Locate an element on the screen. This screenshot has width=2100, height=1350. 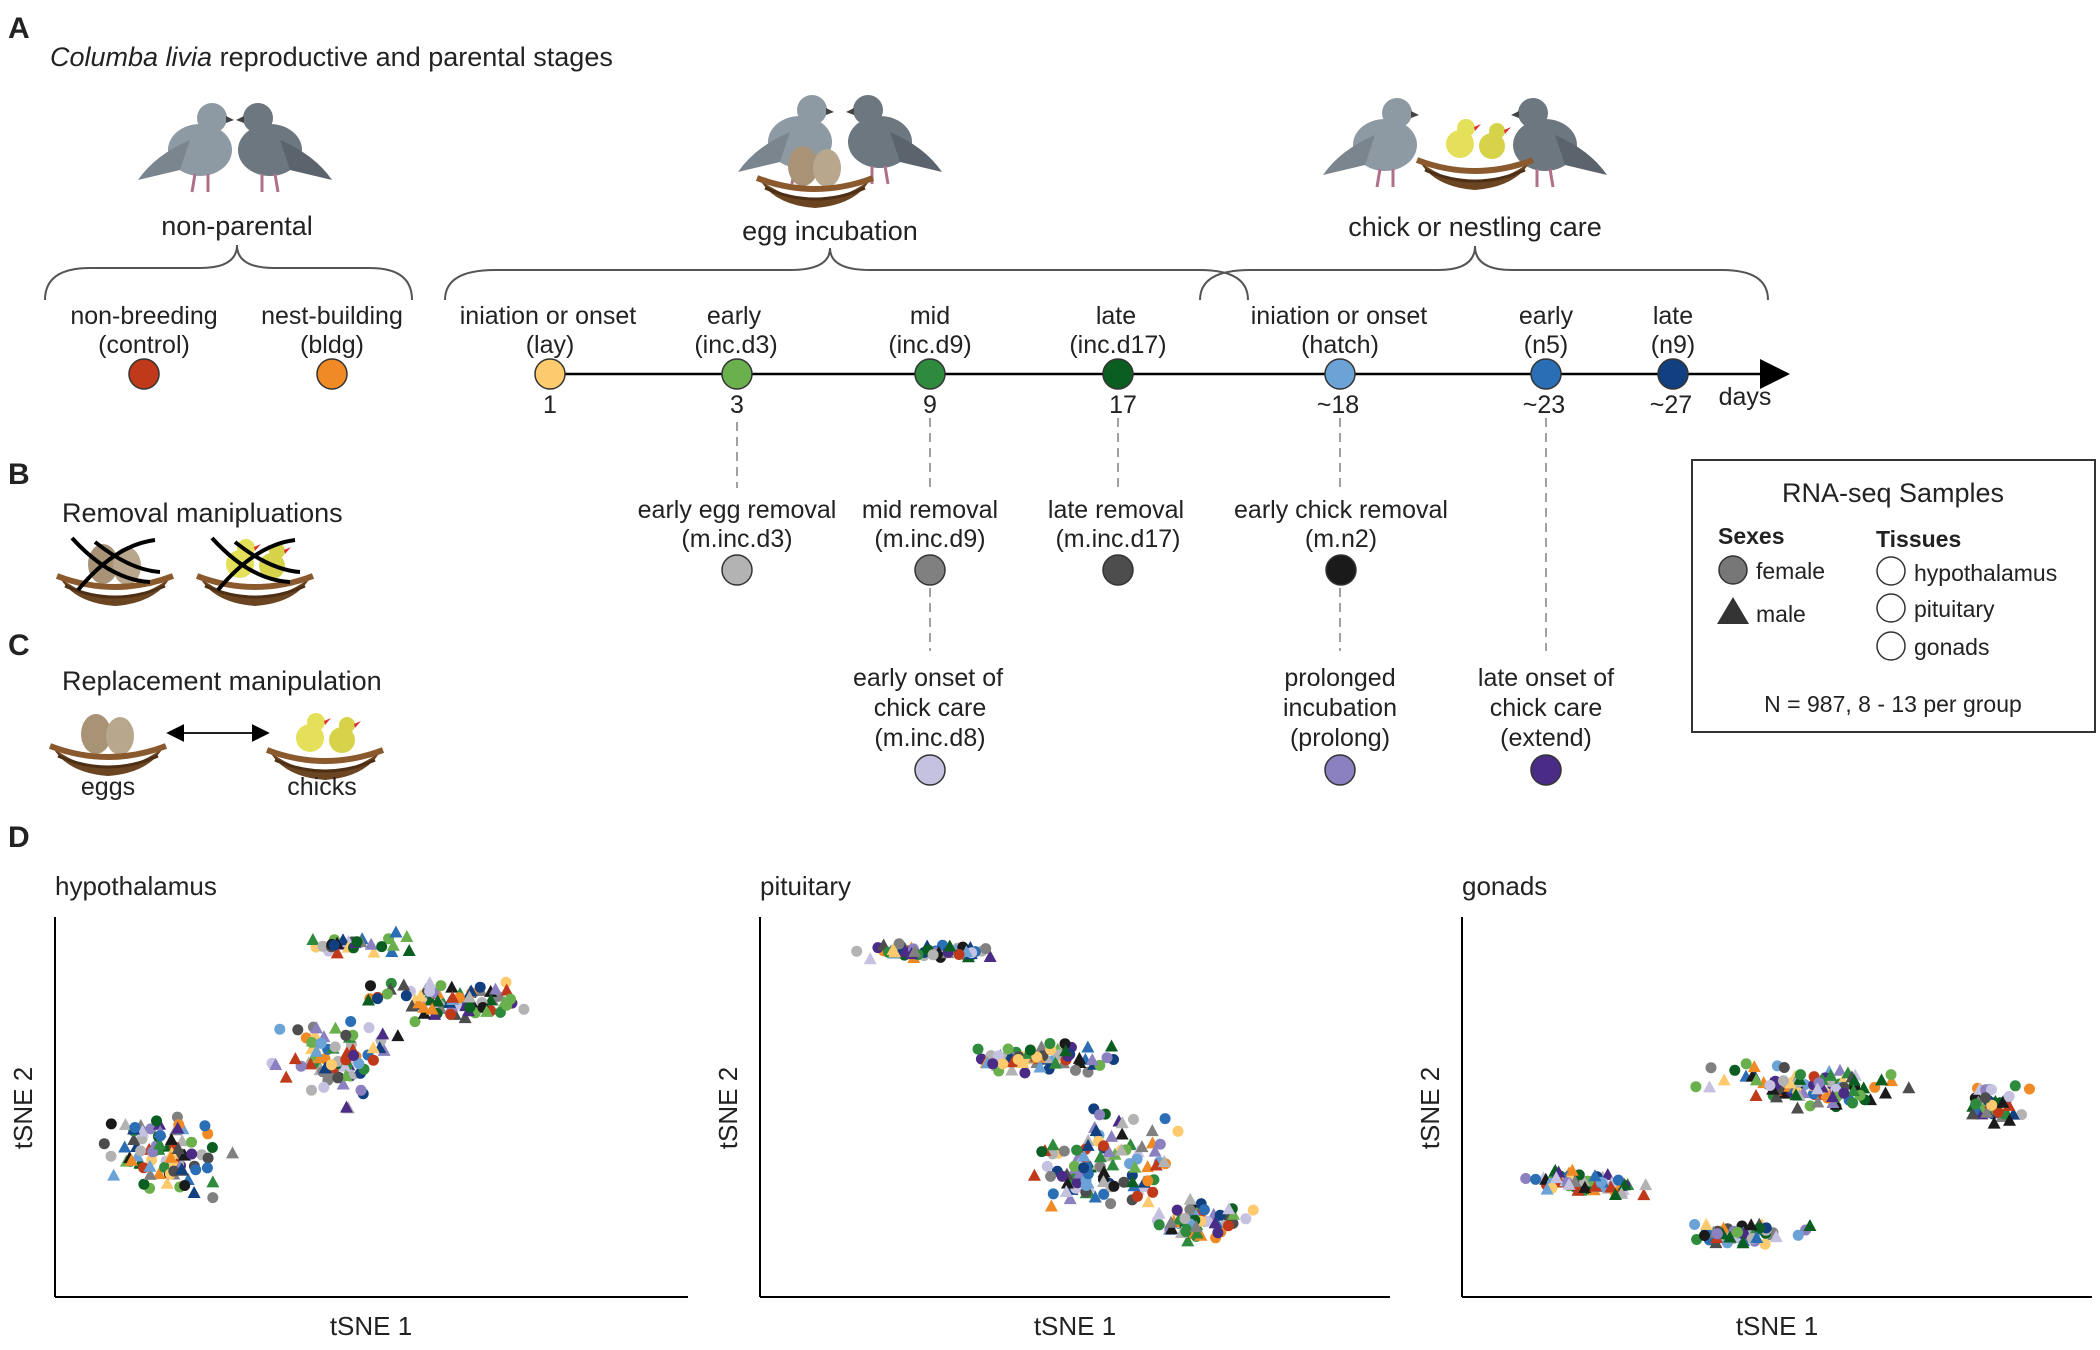
brace-non-parental is located at coordinates (228, 272).